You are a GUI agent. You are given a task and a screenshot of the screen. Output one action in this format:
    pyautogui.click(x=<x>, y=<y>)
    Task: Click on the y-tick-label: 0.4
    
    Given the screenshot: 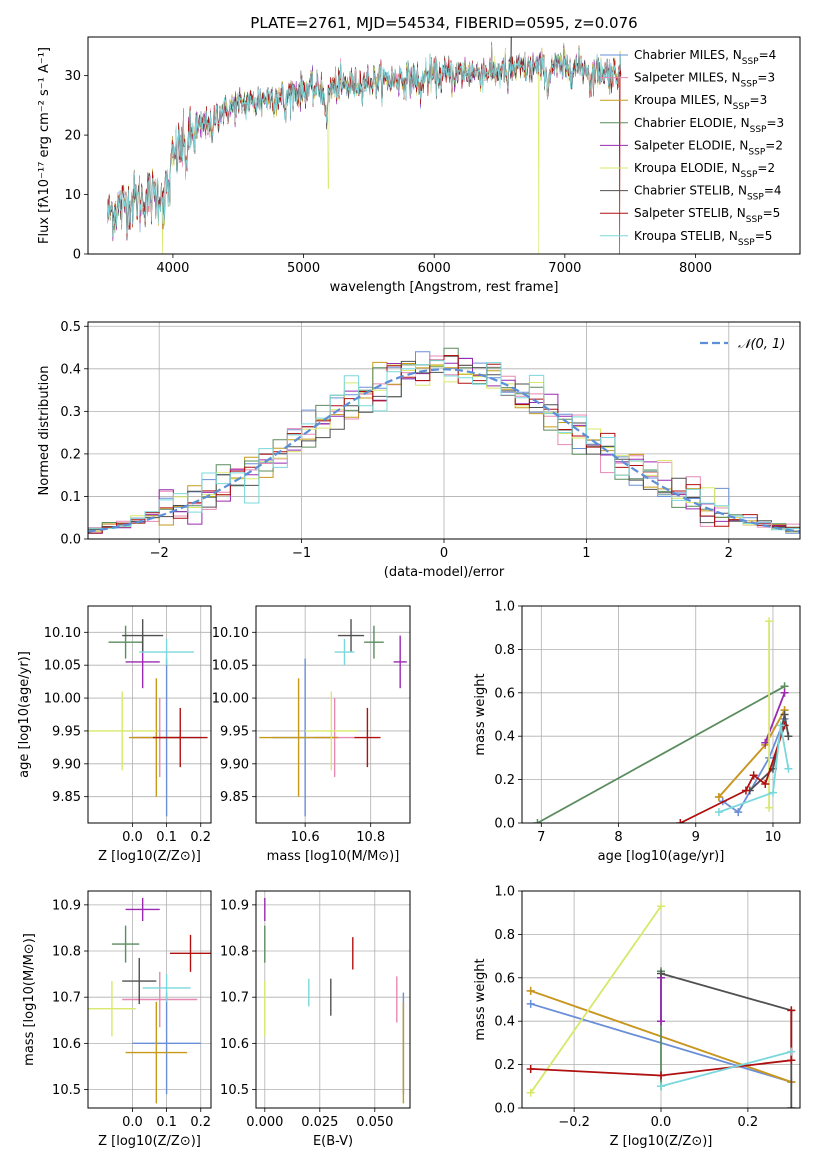 What is the action you would take?
    pyautogui.click(x=504, y=1022)
    